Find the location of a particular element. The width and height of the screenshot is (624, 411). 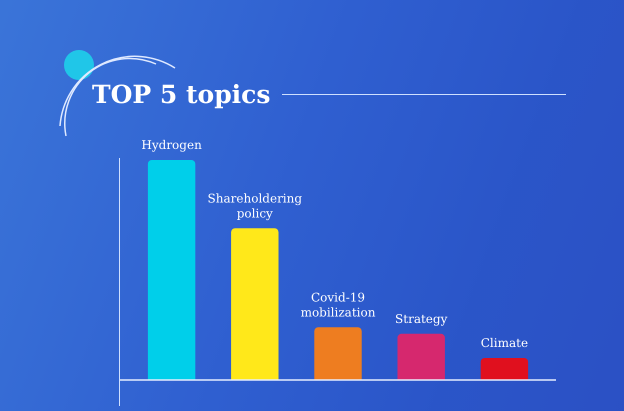

x-tick-label: Strategy is located at coordinates (421, 319).